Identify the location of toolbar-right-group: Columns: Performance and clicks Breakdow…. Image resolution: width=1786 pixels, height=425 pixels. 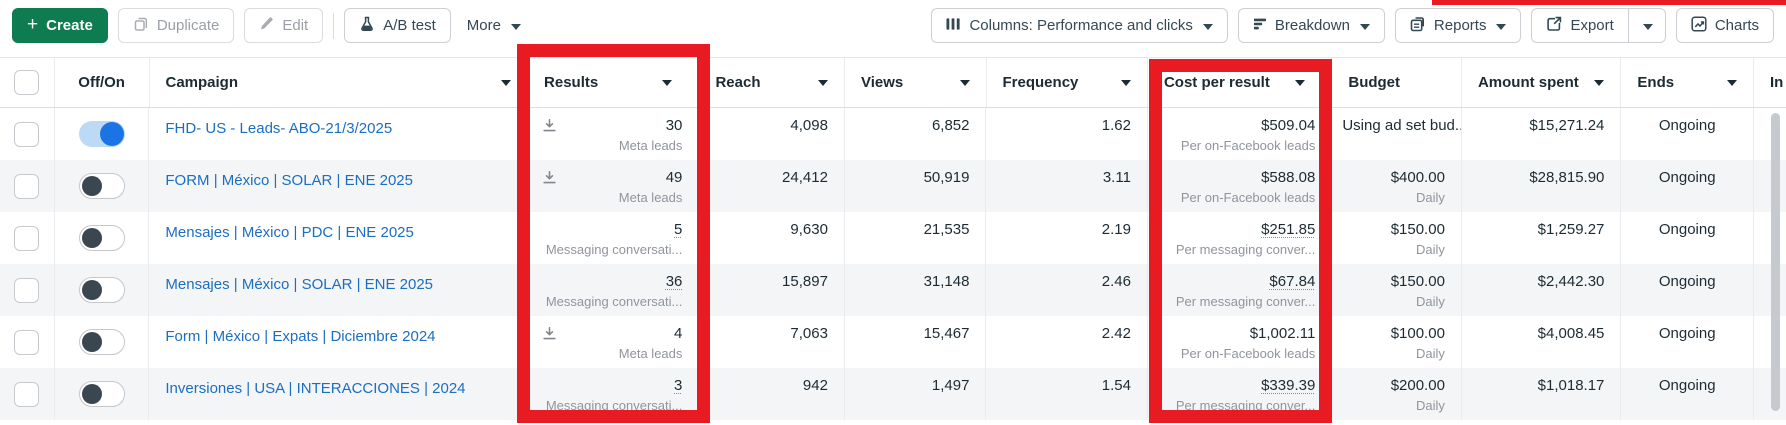
(1352, 25).